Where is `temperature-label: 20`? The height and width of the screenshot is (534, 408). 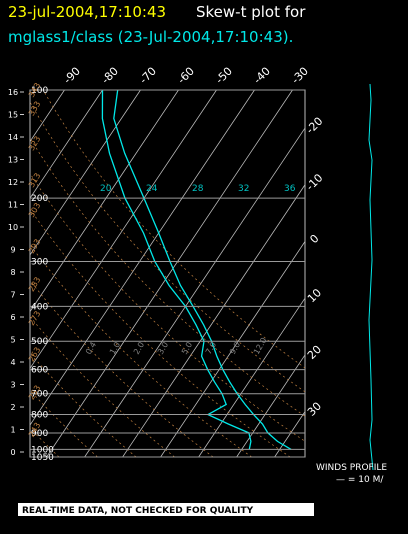 temperature-label: 20 is located at coordinates (314, 352).